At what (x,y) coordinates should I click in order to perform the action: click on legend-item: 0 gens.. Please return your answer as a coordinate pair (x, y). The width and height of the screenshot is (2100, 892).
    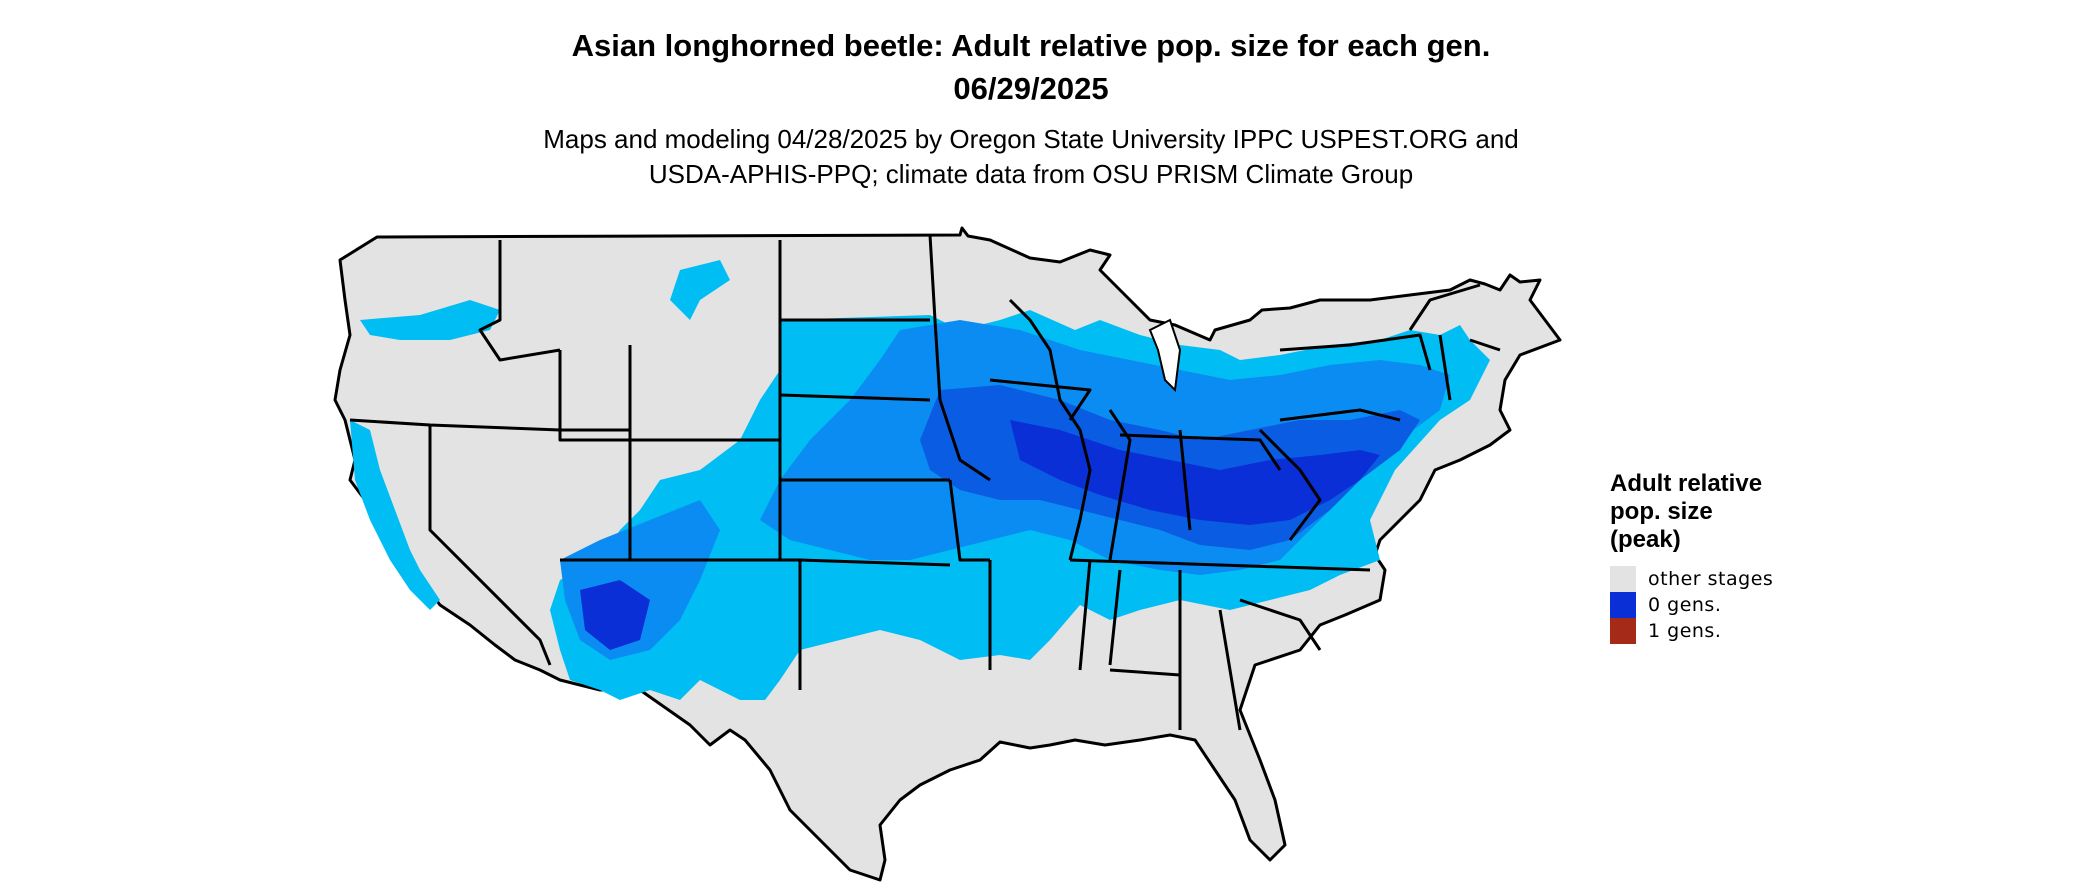
    Looking at the image, I should click on (1710, 605).